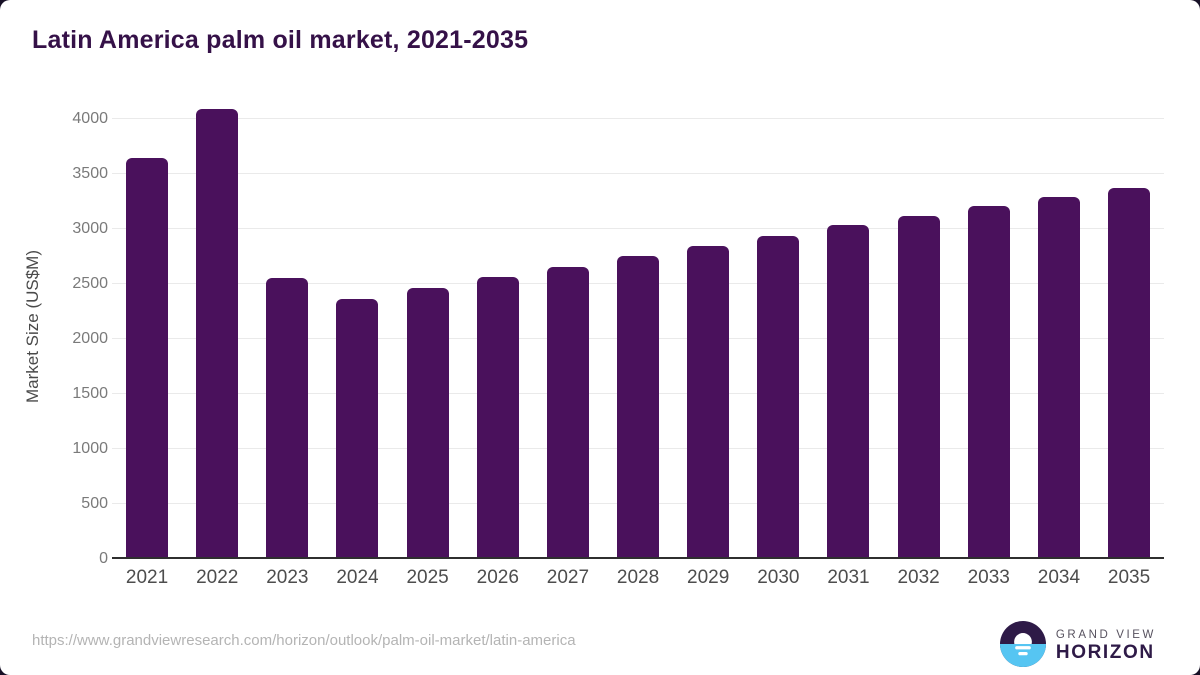  Describe the element at coordinates (90, 228) in the screenshot. I see `y-tick-label: 3000` at that location.